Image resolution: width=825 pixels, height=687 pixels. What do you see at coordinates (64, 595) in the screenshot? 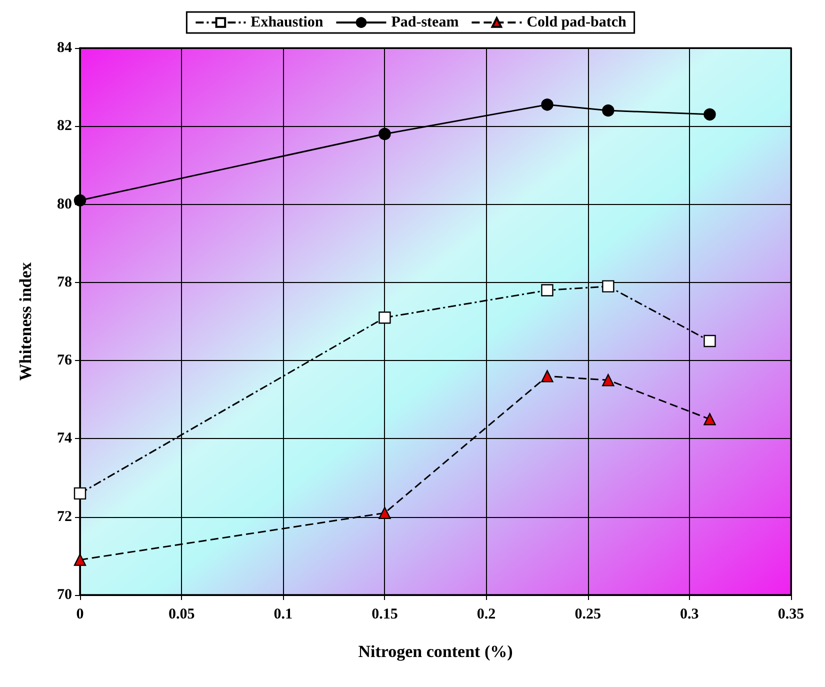
I see `y-tick-label: 70` at bounding box center [64, 595].